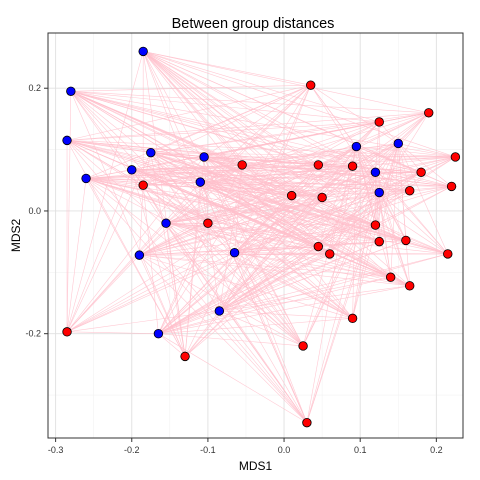  I want to click on x-tick-label: -0.3, so click(56, 450).